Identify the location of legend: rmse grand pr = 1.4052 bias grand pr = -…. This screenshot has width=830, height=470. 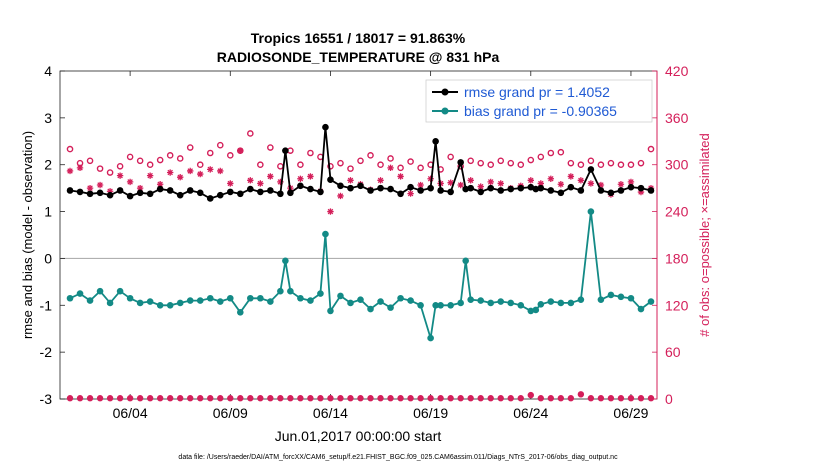
(539, 101).